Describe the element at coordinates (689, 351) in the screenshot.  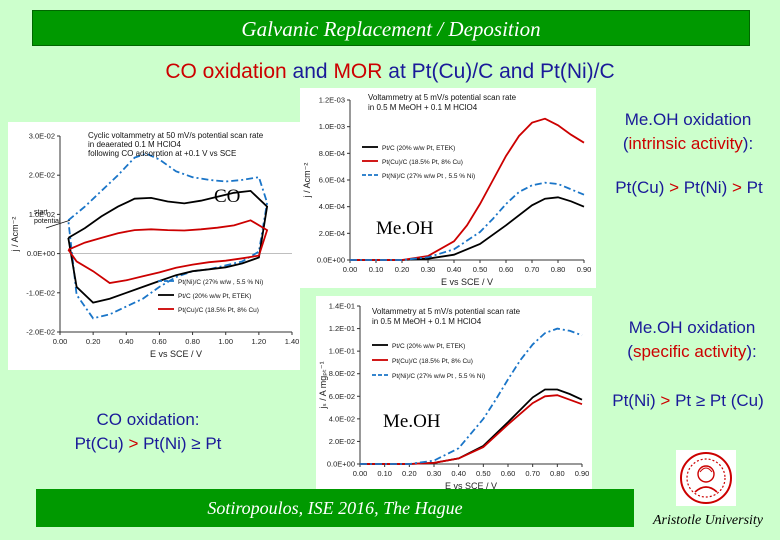
I see `specific-word: specific activity` at that location.